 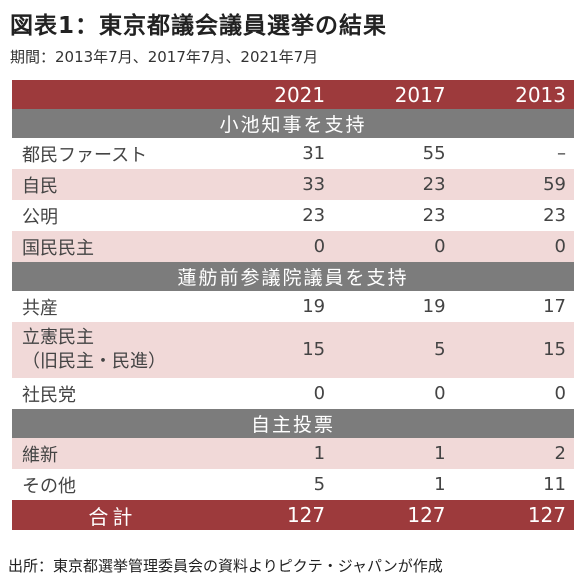 I want to click on seat-value-2013: 15, so click(x=513, y=350).